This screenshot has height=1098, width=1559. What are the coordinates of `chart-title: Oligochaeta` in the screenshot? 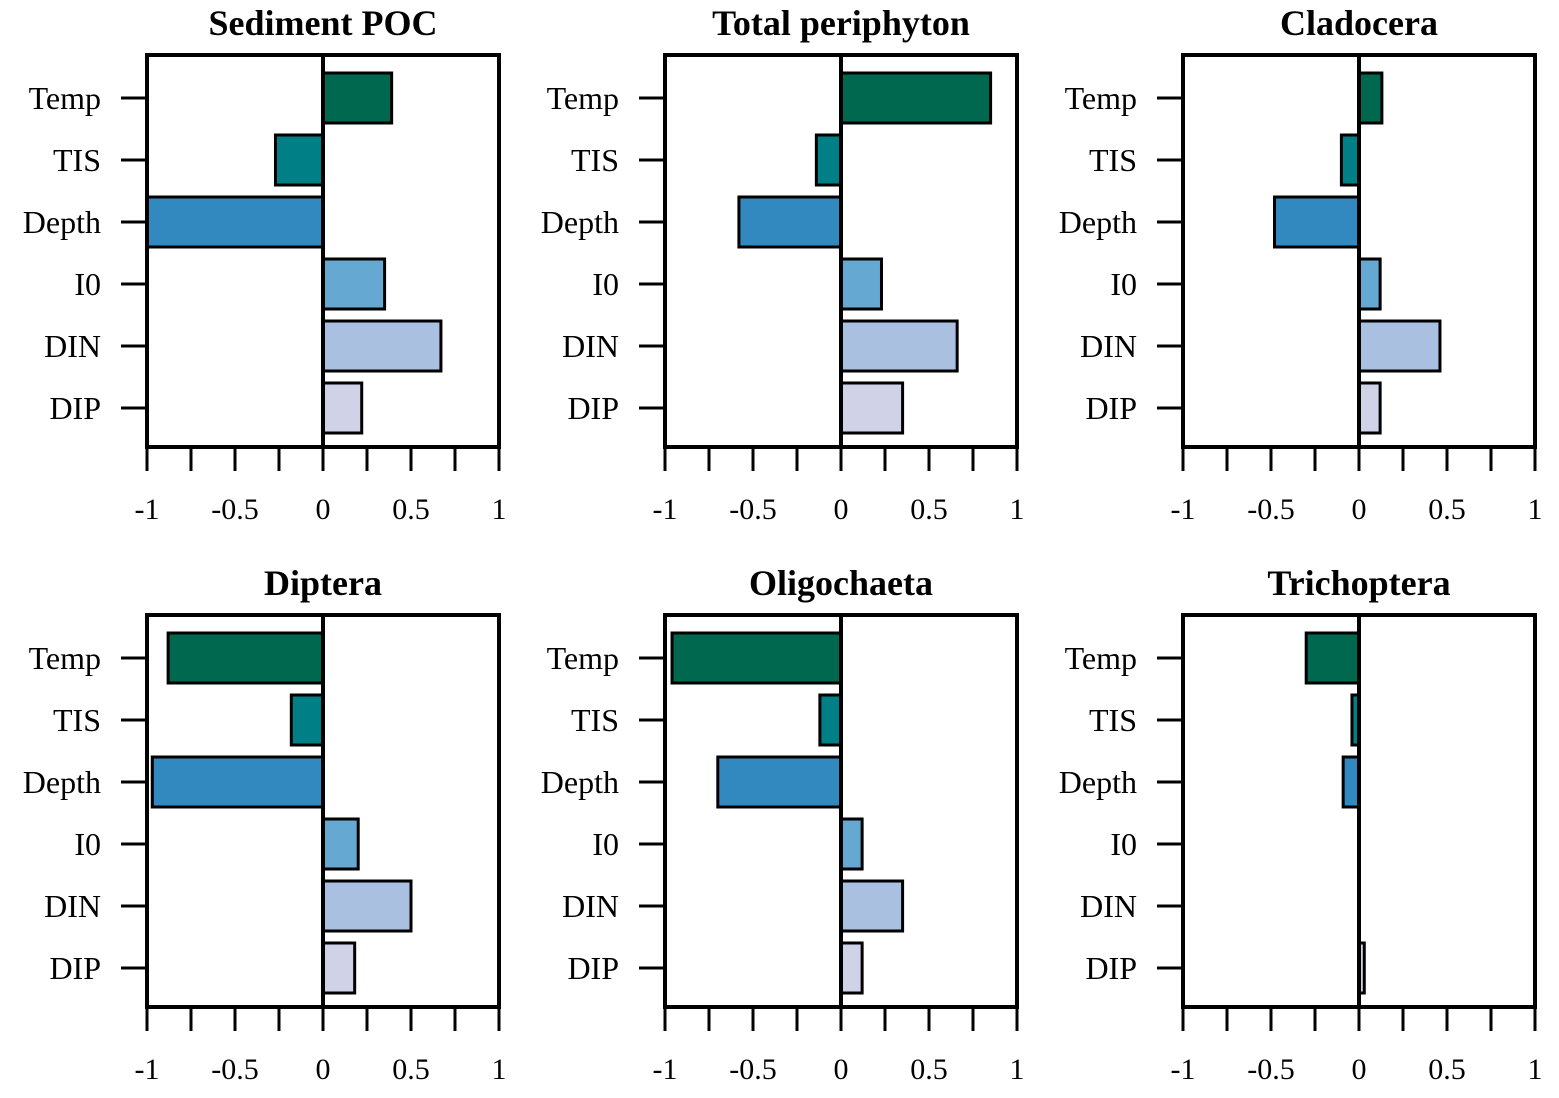 It's located at (841, 583).